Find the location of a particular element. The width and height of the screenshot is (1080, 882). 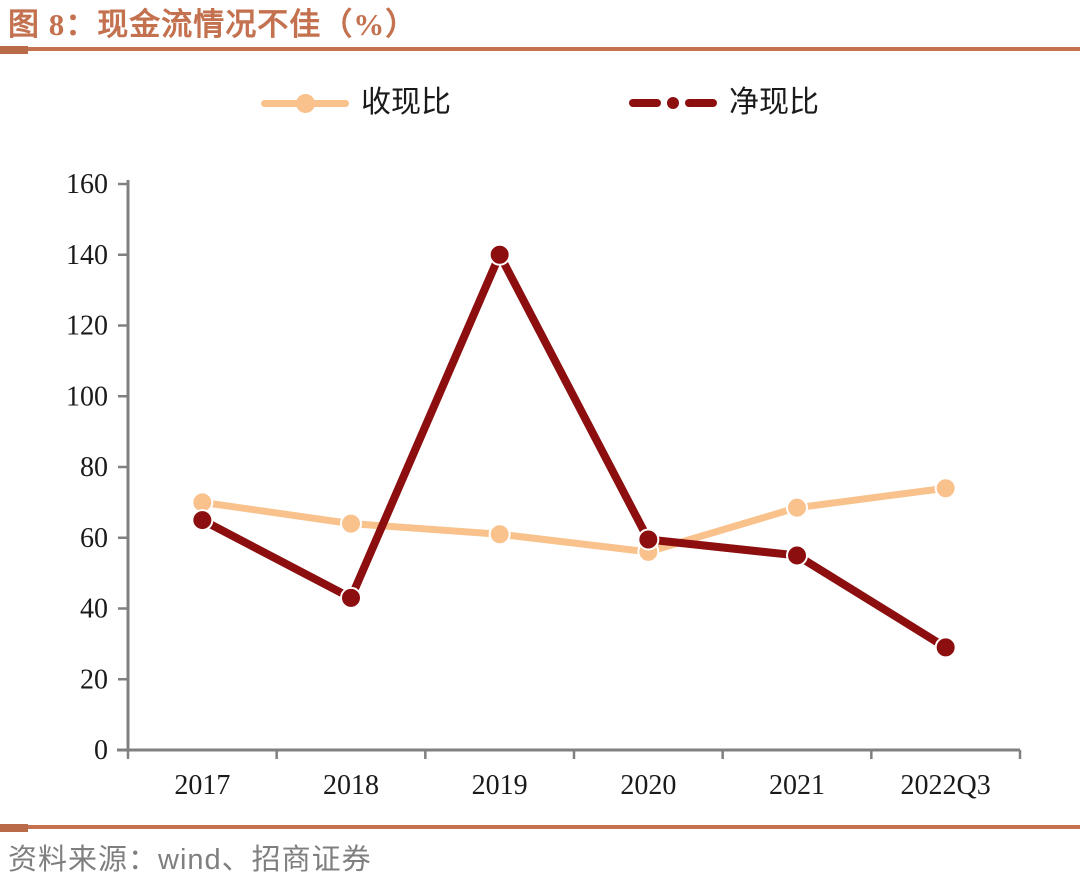

svg-text: 100 is located at coordinates (87, 396).